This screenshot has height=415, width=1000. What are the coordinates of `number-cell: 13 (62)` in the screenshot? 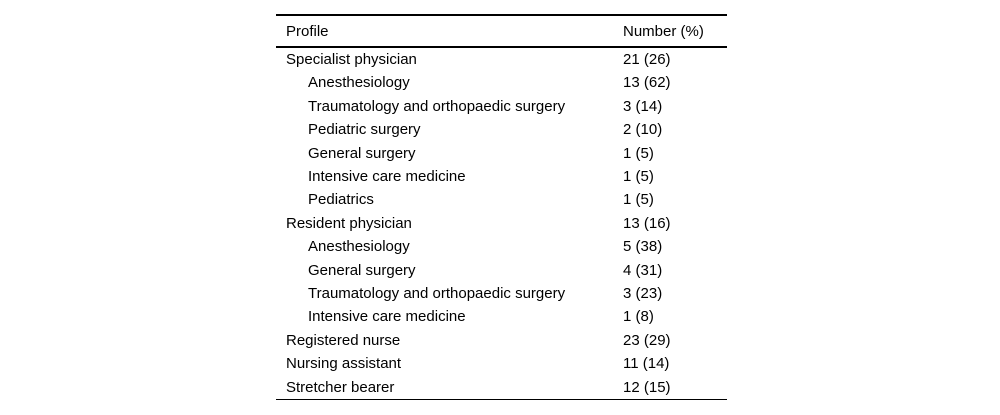 It's located at (647, 83).